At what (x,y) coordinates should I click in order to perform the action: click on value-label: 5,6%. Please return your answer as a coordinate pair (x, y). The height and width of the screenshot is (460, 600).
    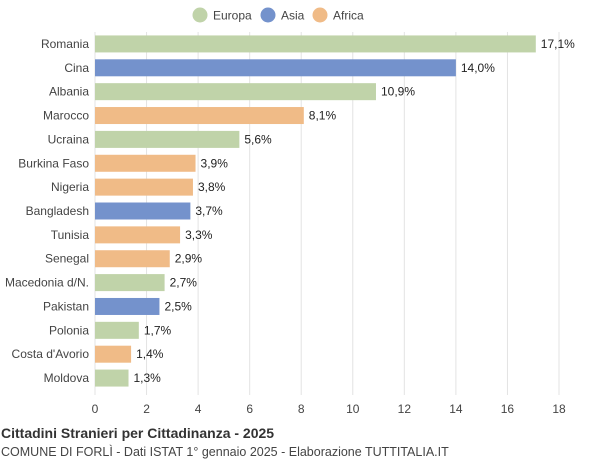
    Looking at the image, I should click on (258, 139).